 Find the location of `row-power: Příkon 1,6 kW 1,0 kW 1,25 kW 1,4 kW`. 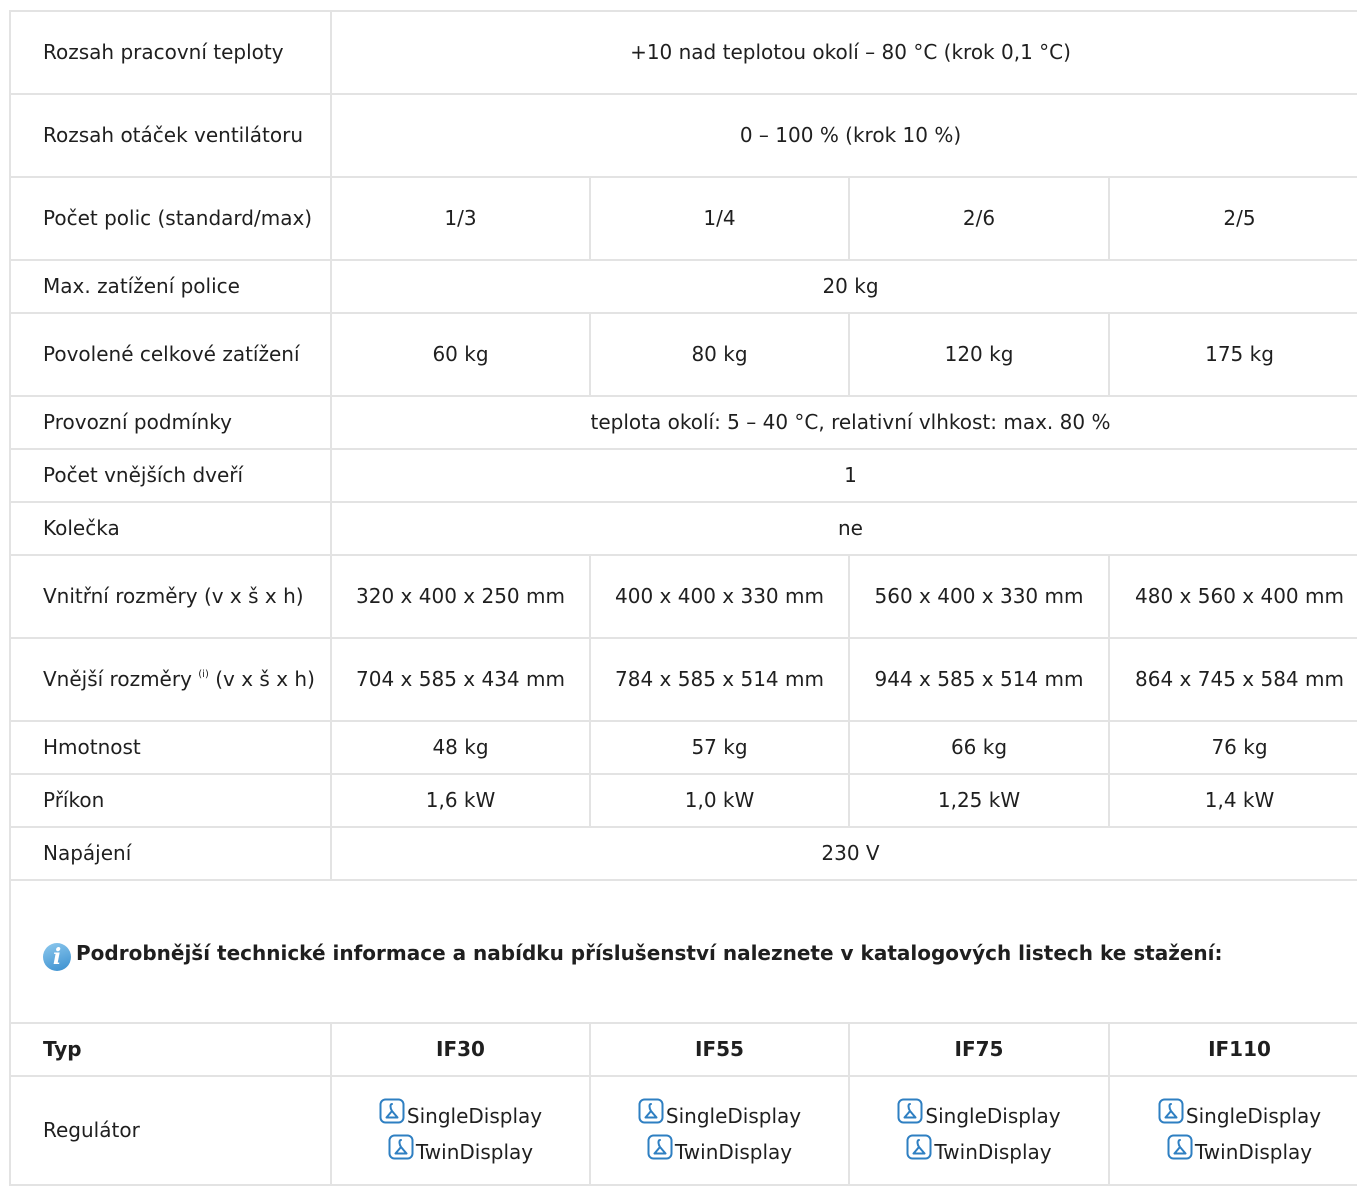

row-power: Příkon 1,6 kW 1,0 kW 1,25 kW 1,4 kW is located at coordinates (683, 800).